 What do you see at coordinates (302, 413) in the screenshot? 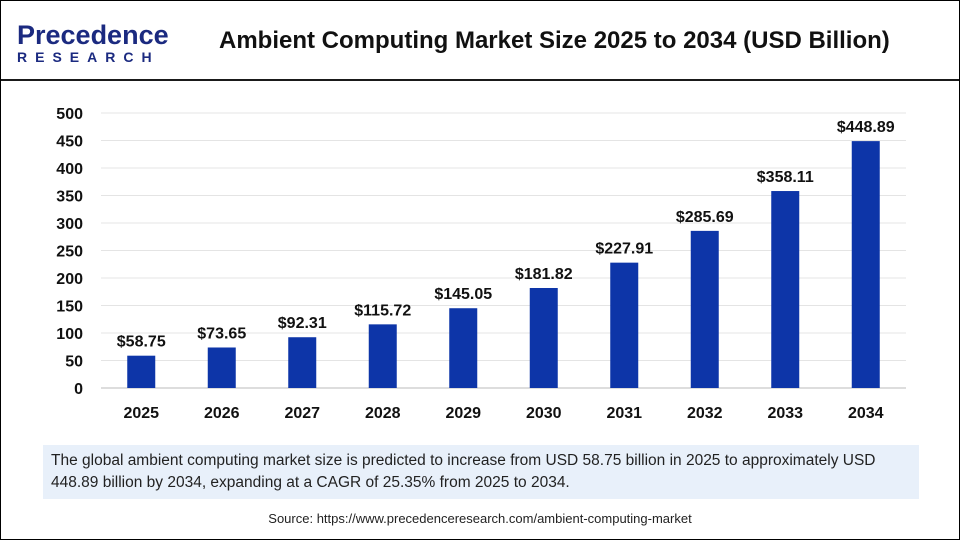
I see `x-tick-label: 2027` at bounding box center [302, 413].